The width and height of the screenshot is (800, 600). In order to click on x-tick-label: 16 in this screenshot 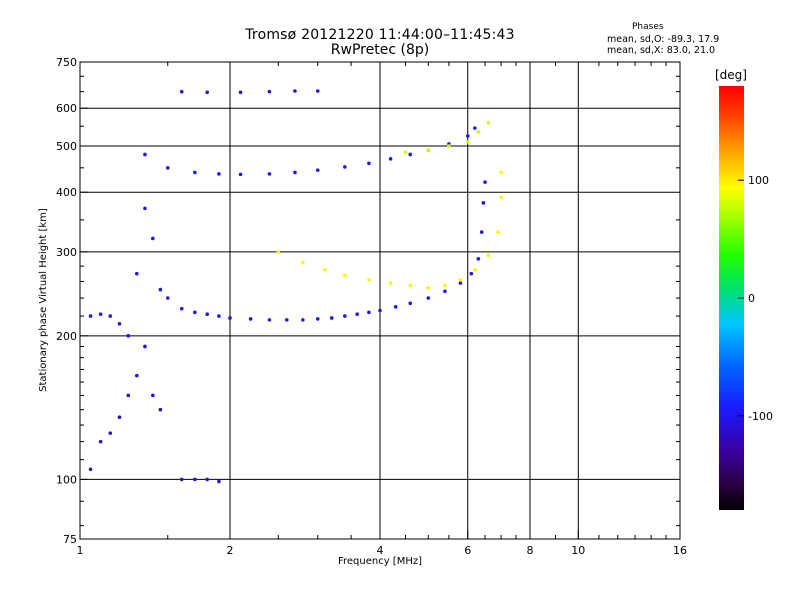, I will do `click(680, 550)`.